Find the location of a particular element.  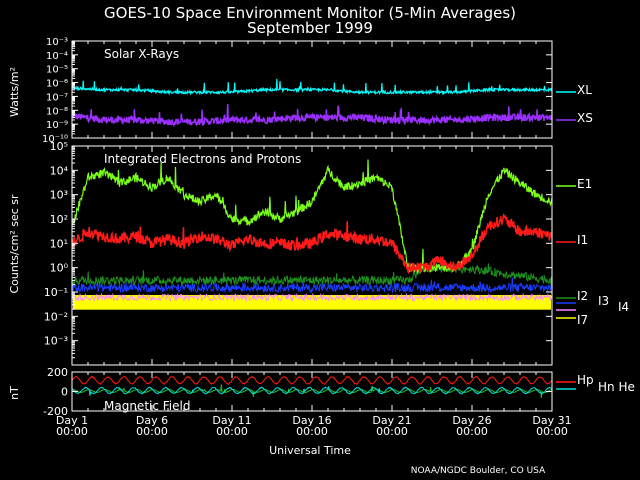

legend-label-i2: I2 is located at coordinates (582, 296).